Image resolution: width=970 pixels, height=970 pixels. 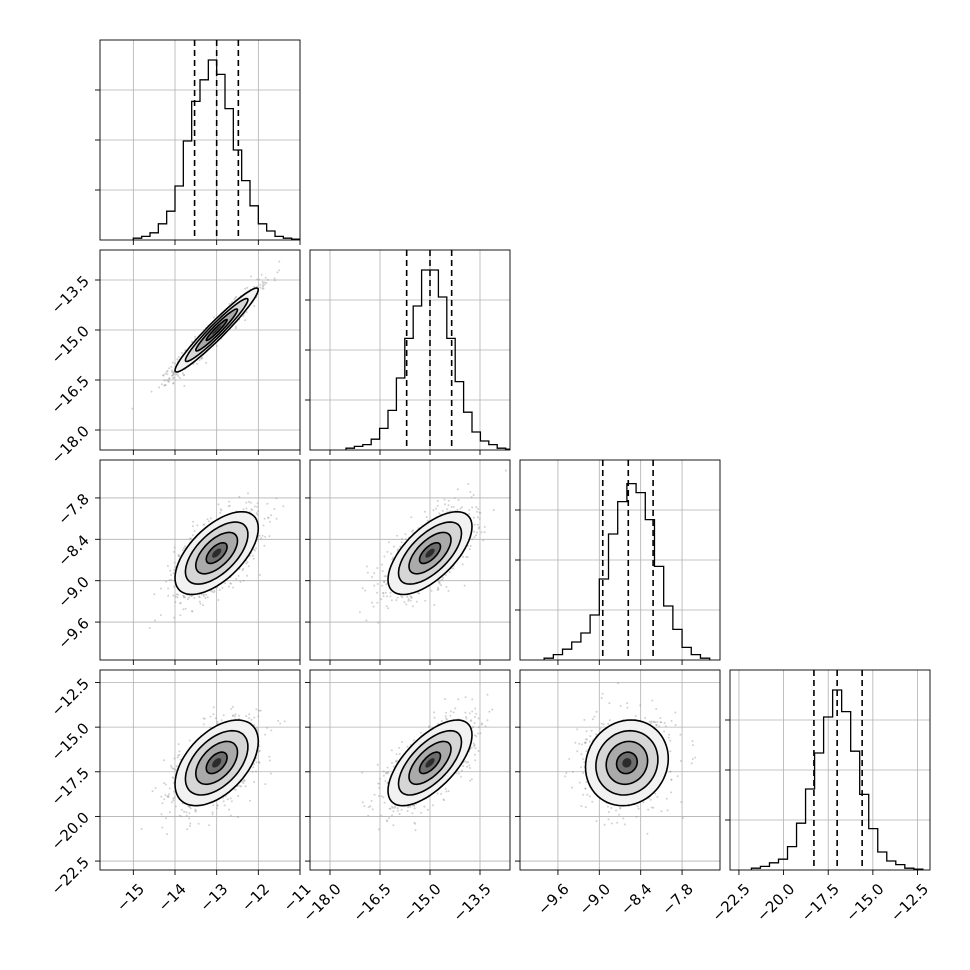 What do you see at coordinates (70, 741) in the screenshot?
I see `y-tick-label: −15.0` at bounding box center [70, 741].